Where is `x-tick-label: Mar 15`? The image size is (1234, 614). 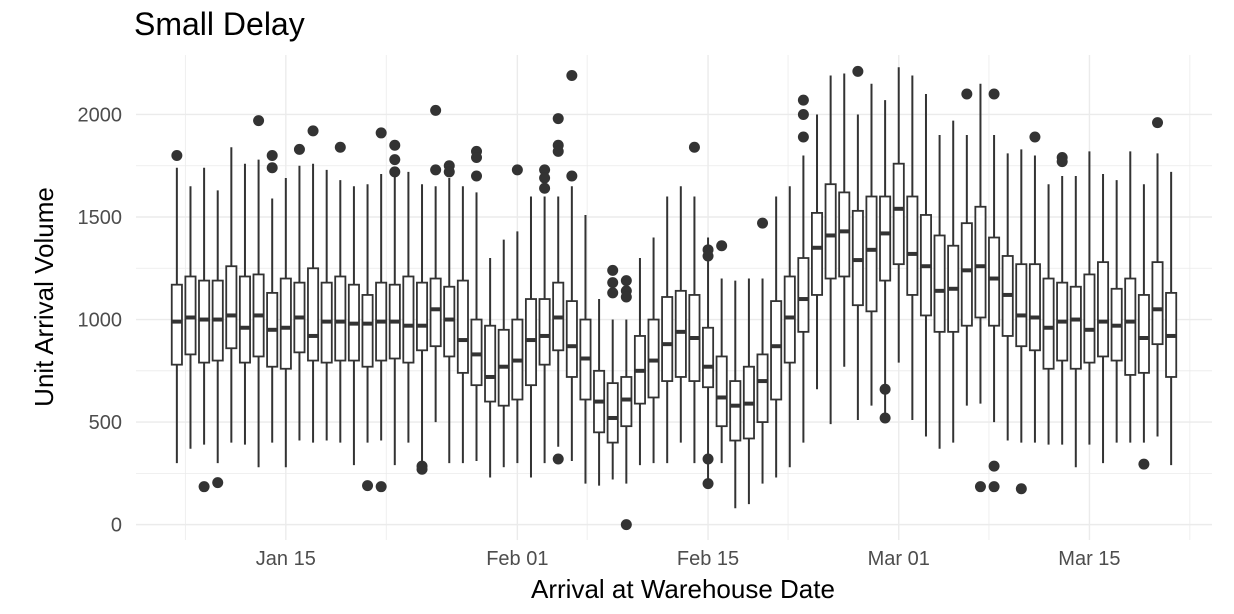 x-tick-label: Mar 15 is located at coordinates (1089, 559).